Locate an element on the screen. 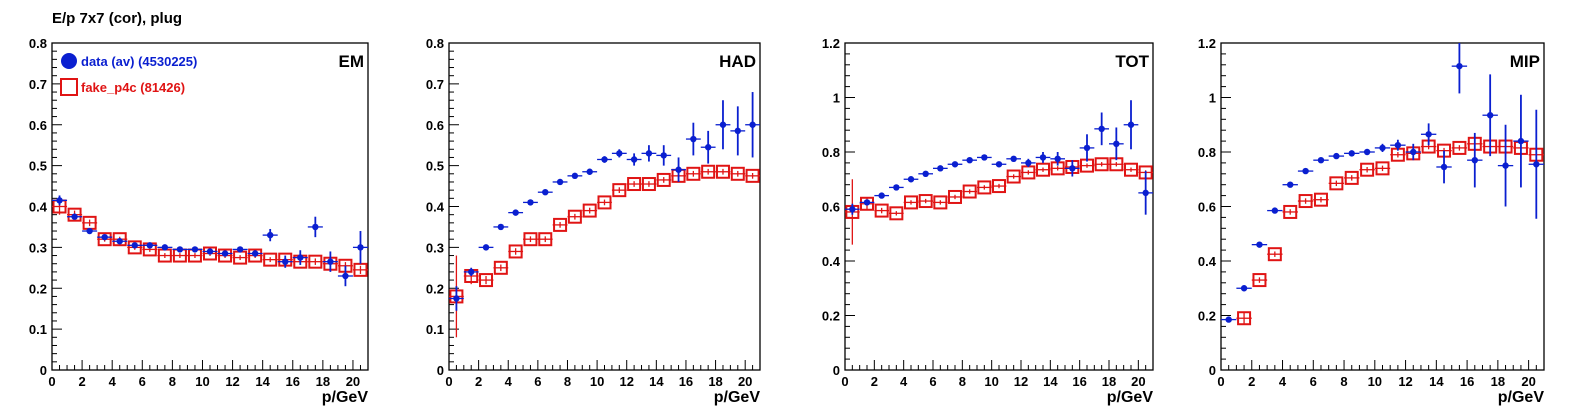  y-tick-label: 0.7 is located at coordinates (38, 84).